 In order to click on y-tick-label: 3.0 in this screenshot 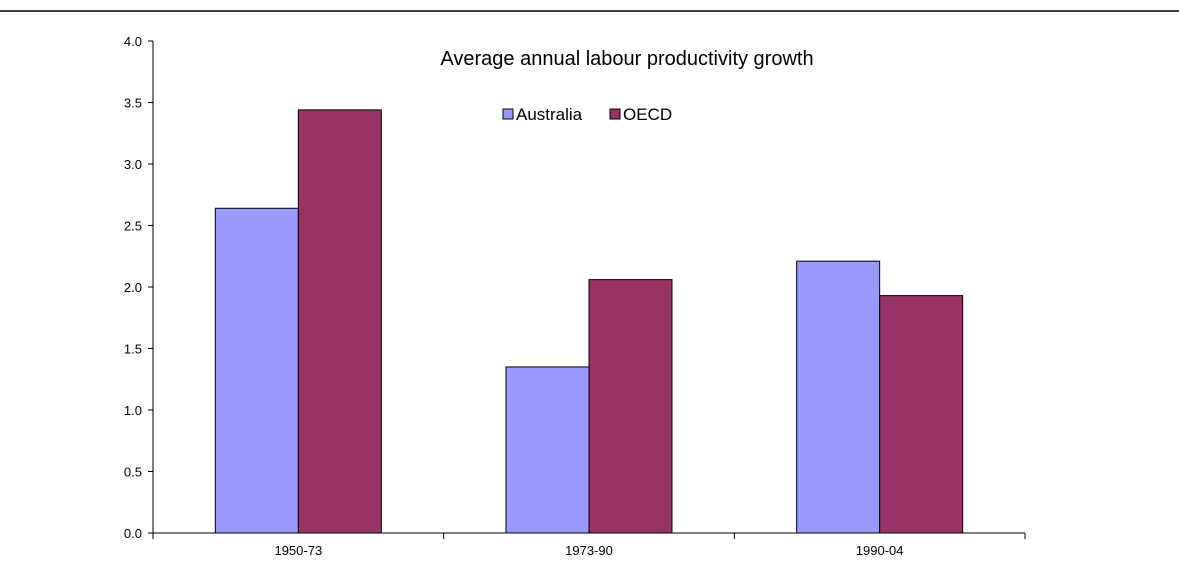, I will do `click(133, 164)`.